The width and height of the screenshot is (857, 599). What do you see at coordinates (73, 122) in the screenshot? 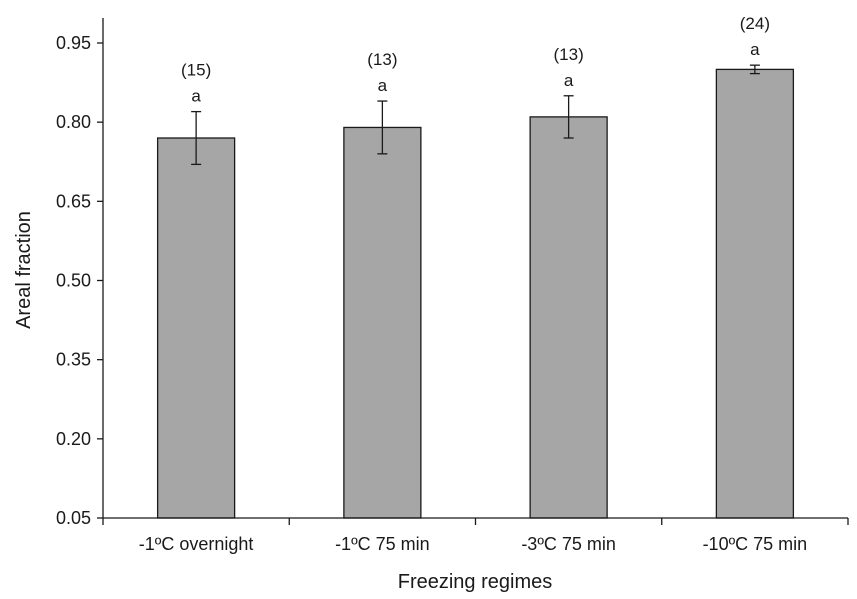
I see `y-tick-label: 0.80` at bounding box center [73, 122].